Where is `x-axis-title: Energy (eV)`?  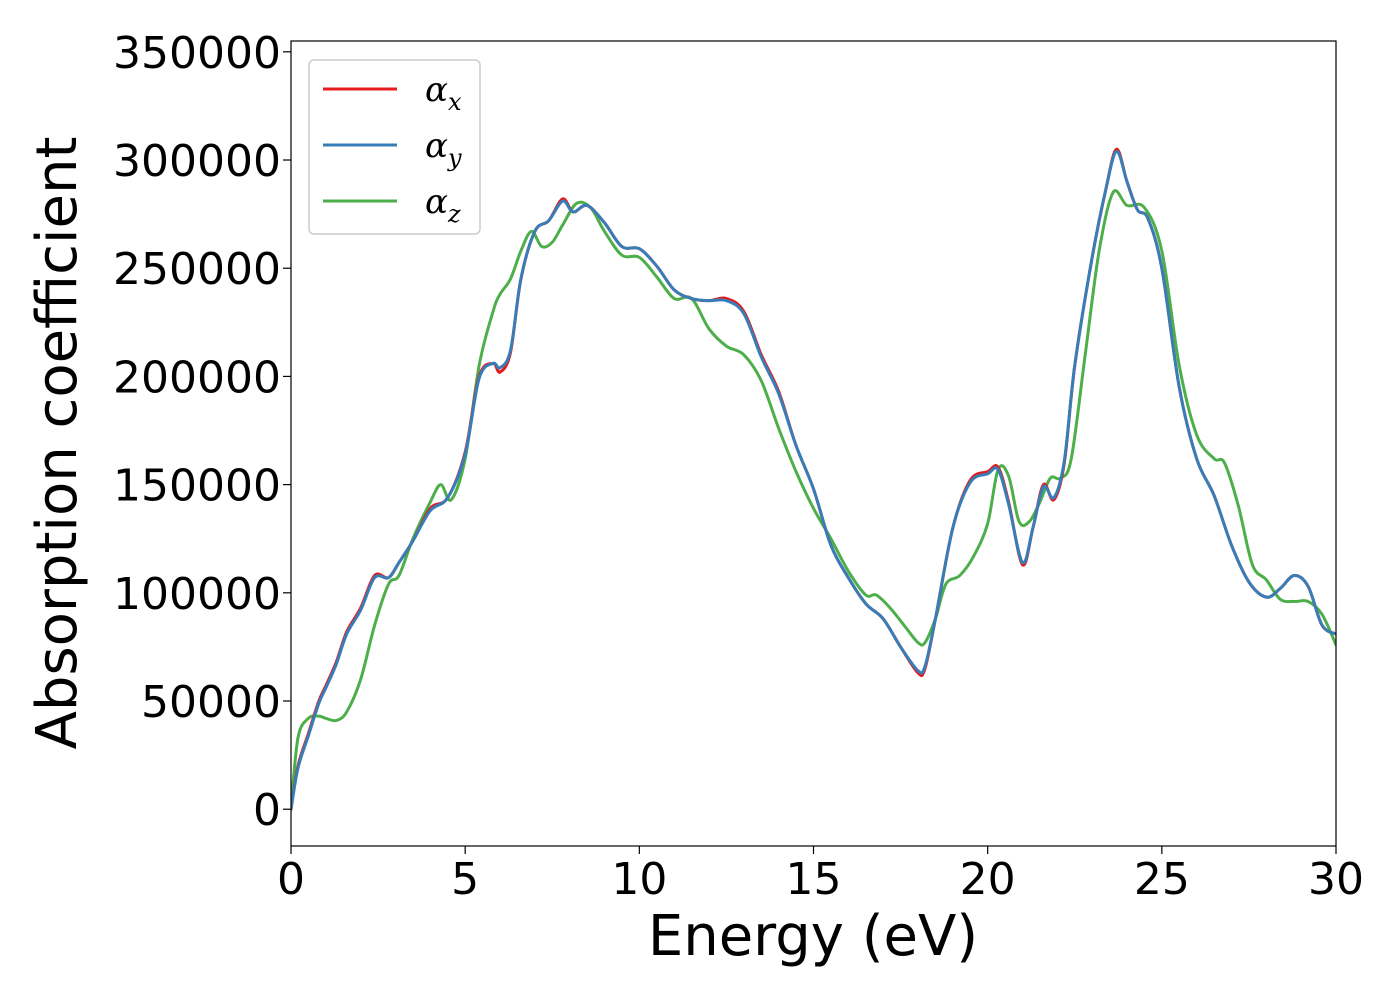 x-axis-title: Energy (eV) is located at coordinates (813, 936).